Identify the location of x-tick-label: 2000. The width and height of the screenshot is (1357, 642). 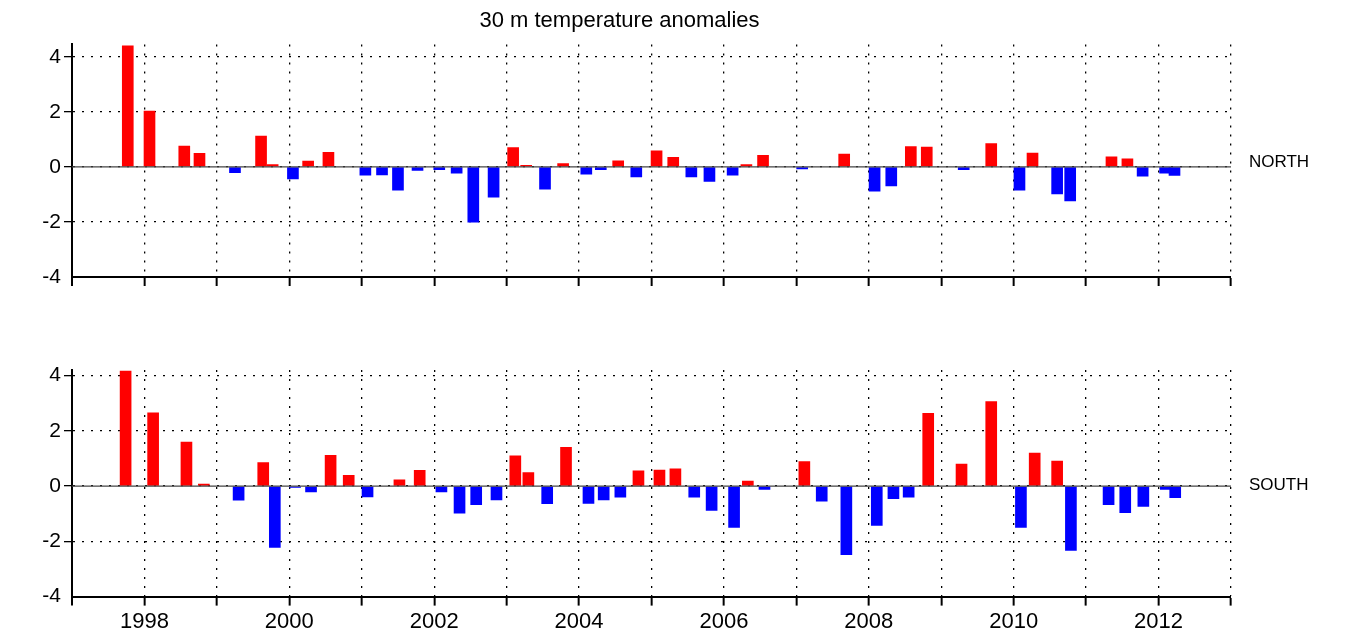
(289, 620).